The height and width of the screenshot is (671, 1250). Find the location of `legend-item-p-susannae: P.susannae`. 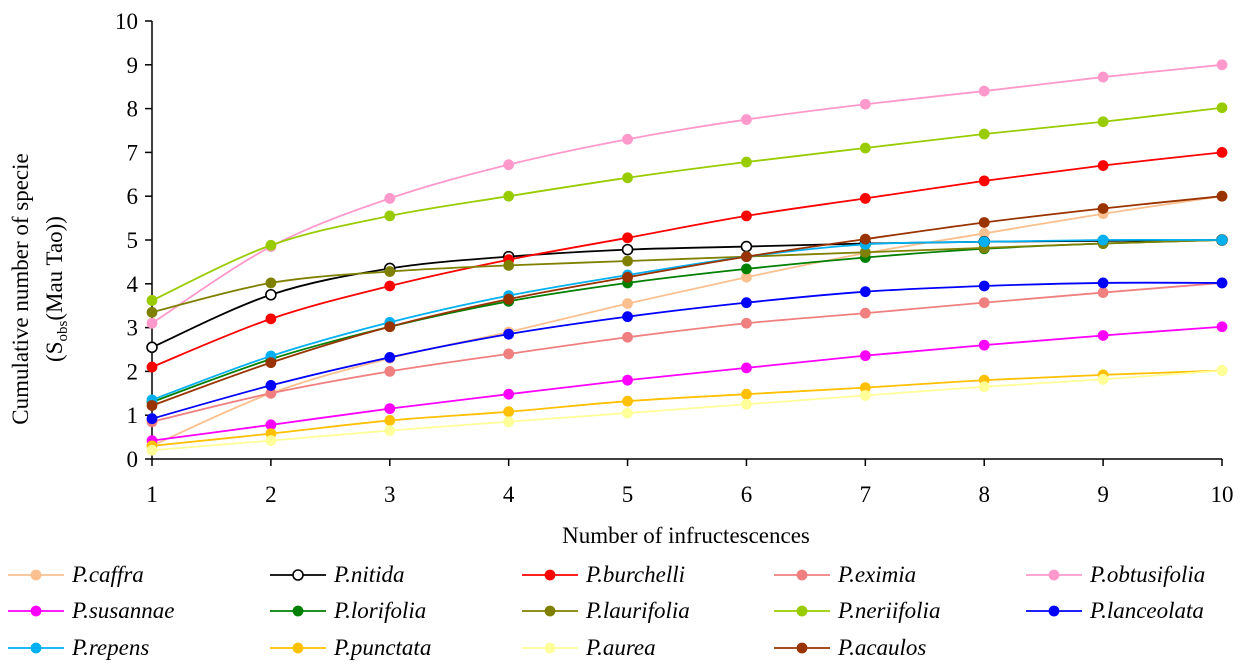

legend-item-p-susannae: P.susannae is located at coordinates (91, 610).